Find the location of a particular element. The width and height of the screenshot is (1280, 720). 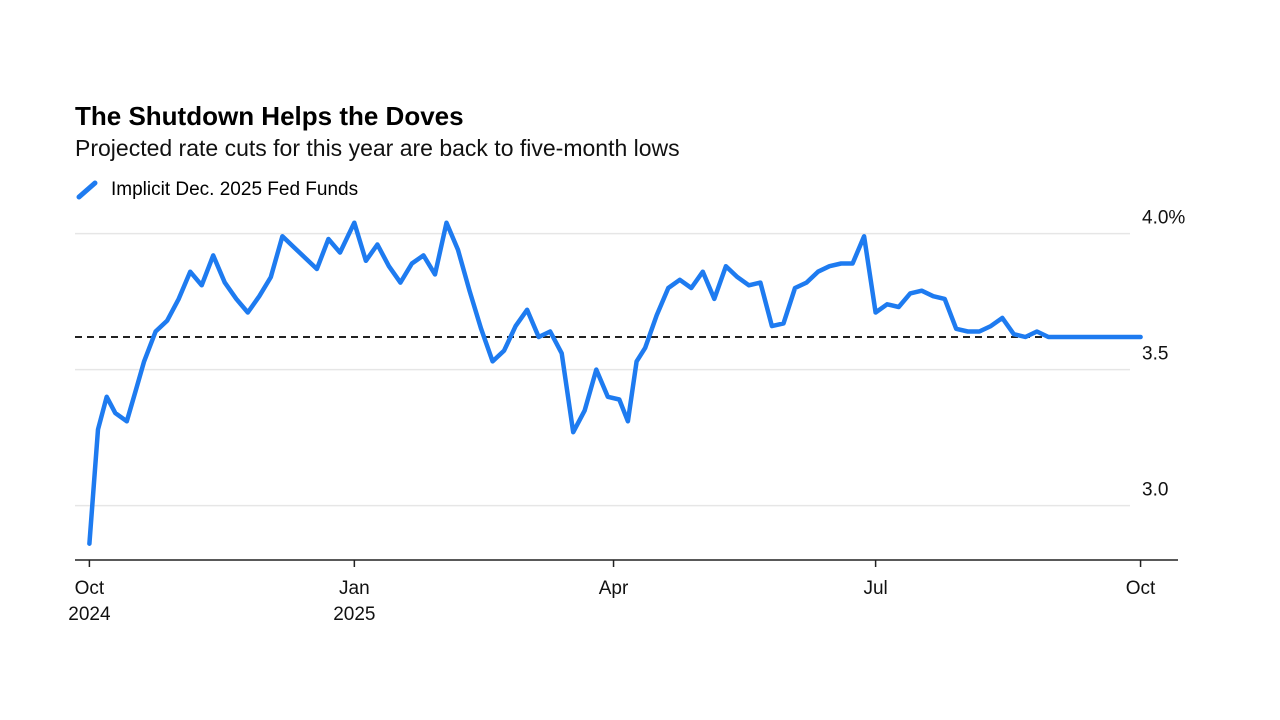

x-tick-year-label: 2024 is located at coordinates (89, 614).